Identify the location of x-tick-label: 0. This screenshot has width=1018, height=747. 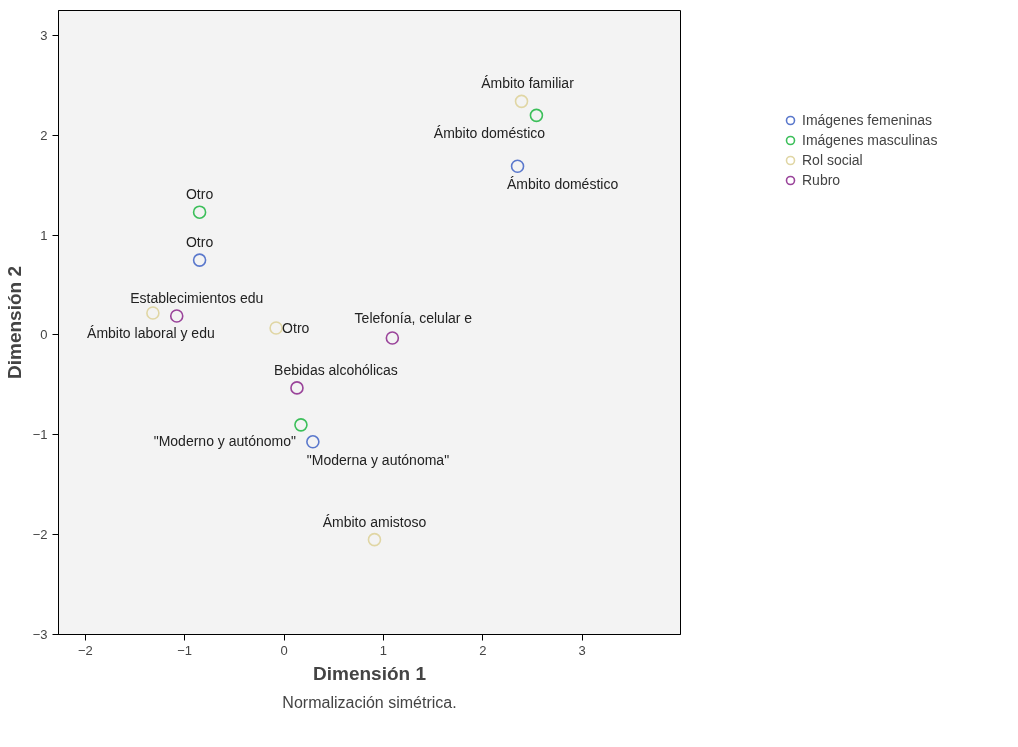
(284, 650).